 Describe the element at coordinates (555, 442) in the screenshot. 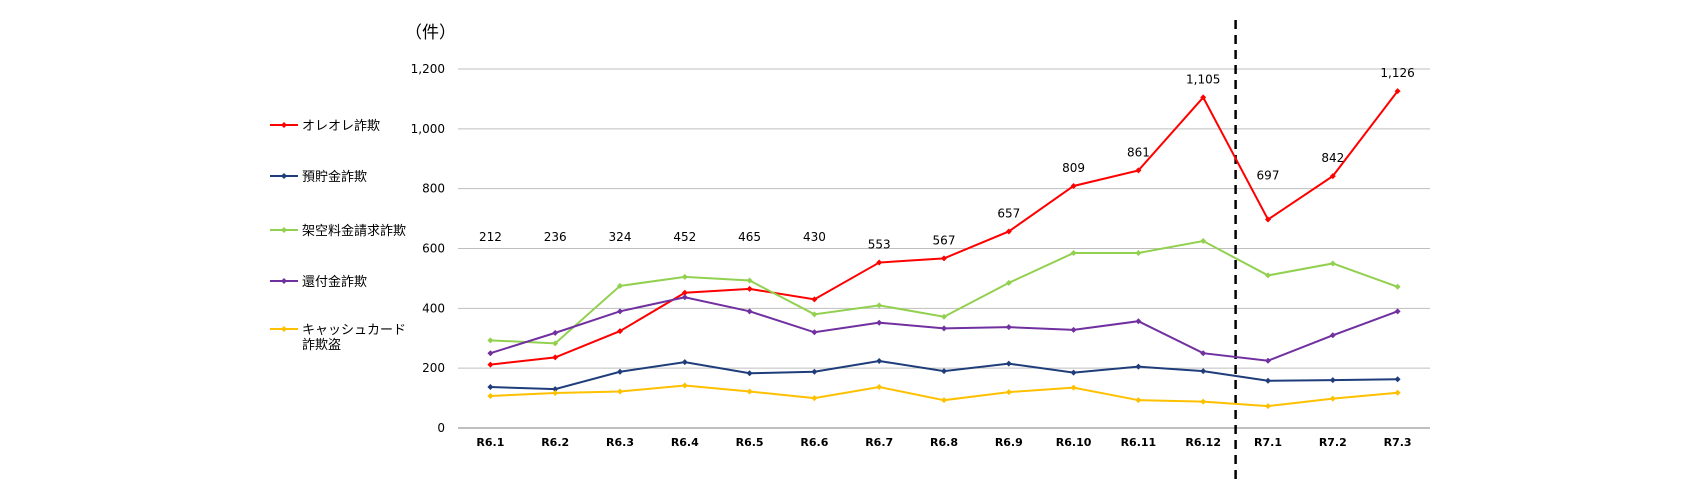

I see `x-tick-label: R6.2` at that location.